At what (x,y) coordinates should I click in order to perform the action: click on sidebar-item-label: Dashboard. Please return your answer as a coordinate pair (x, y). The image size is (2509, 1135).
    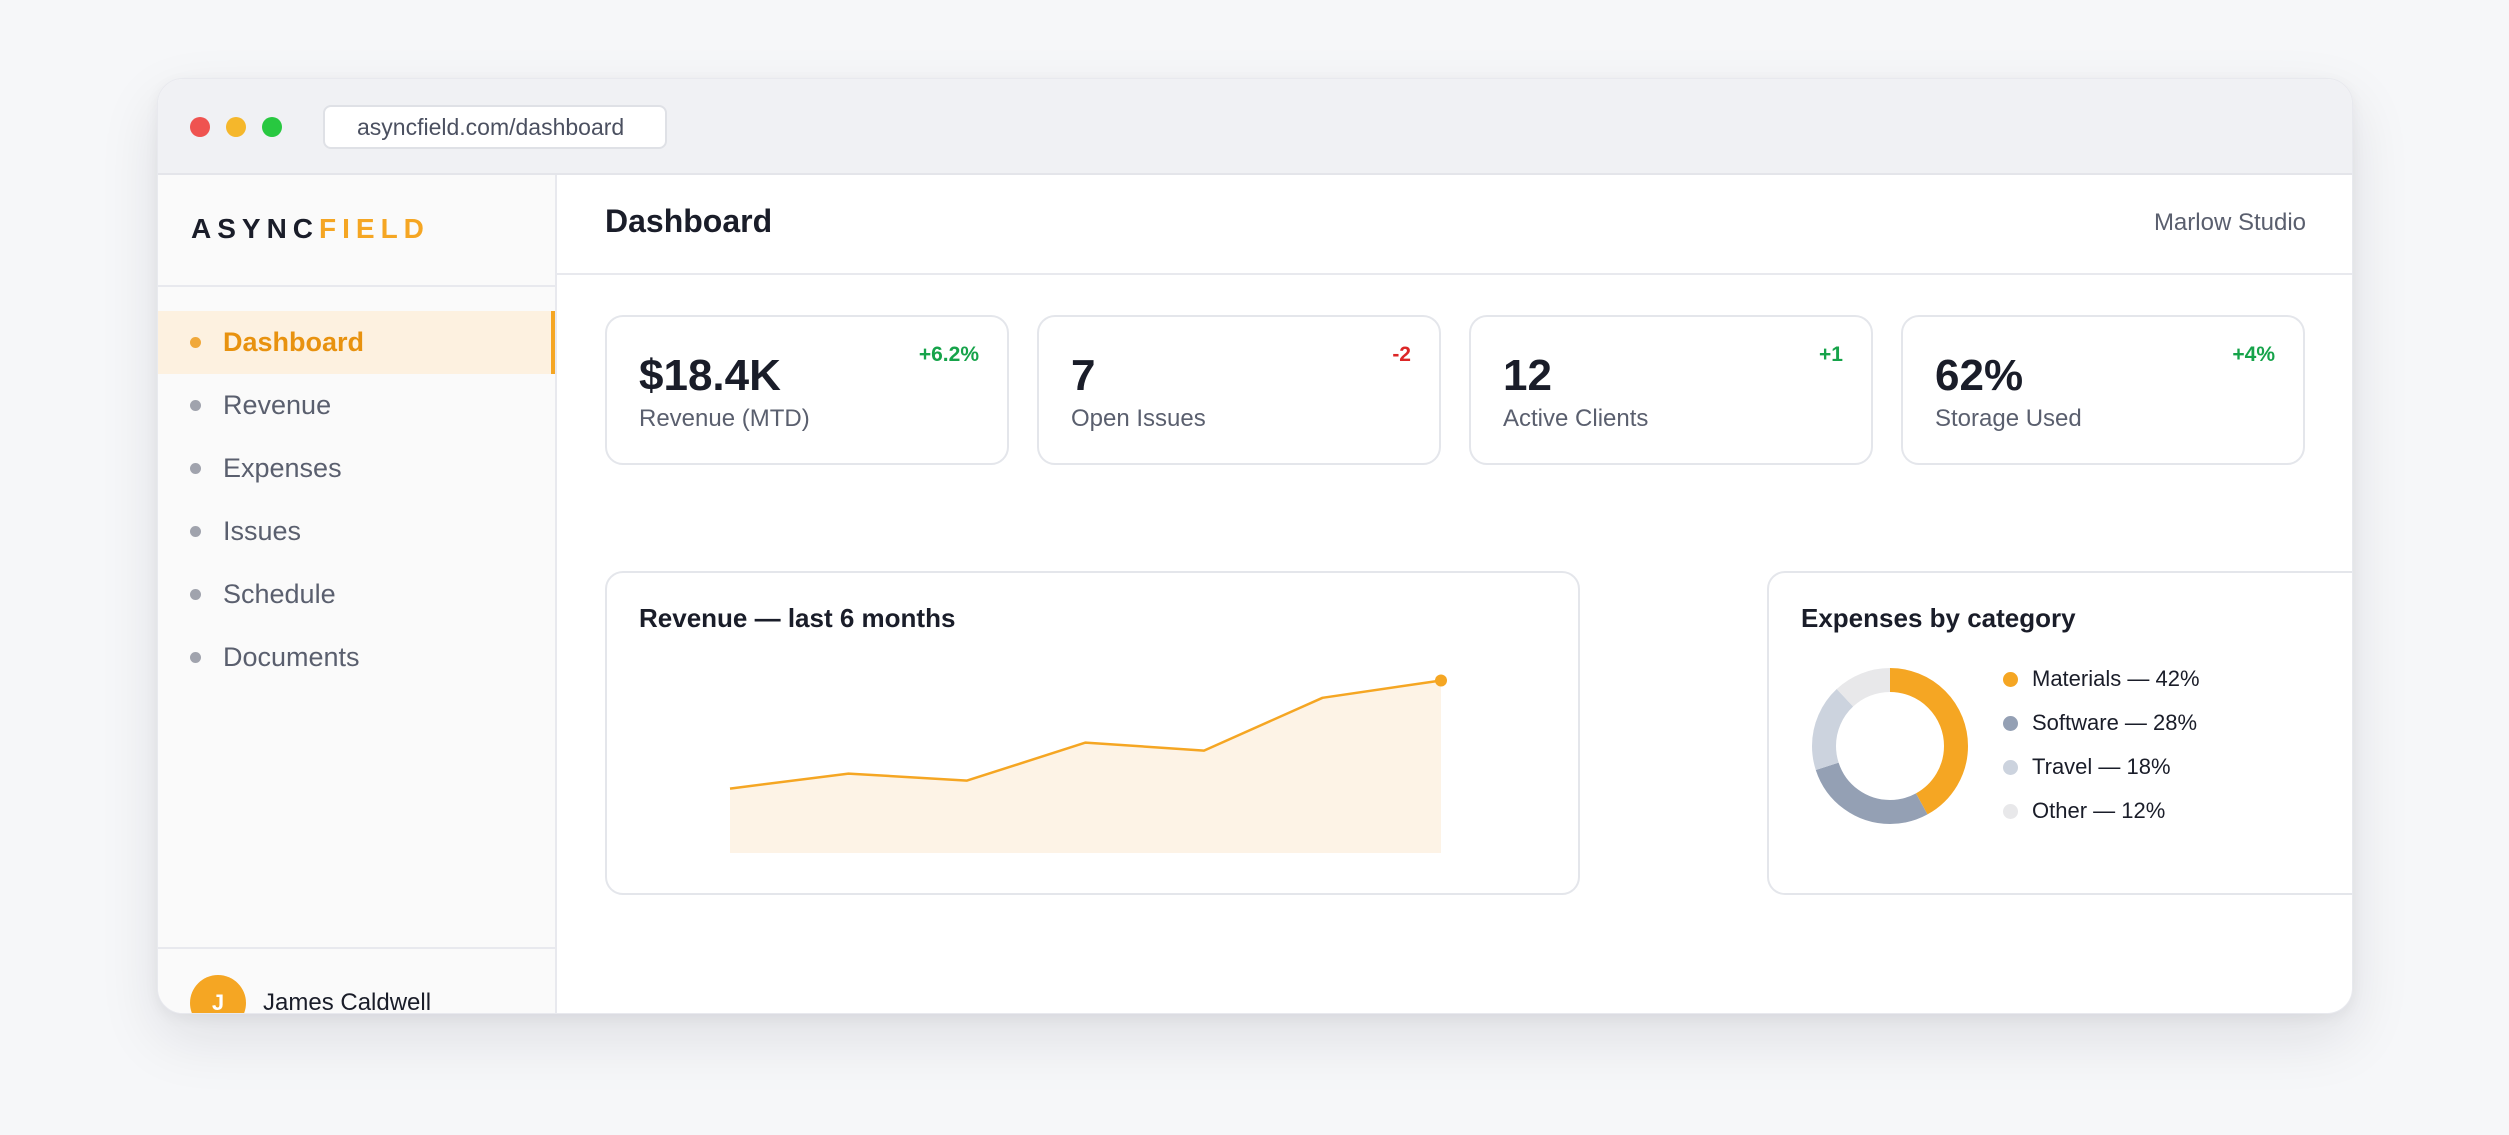
    Looking at the image, I should click on (294, 342).